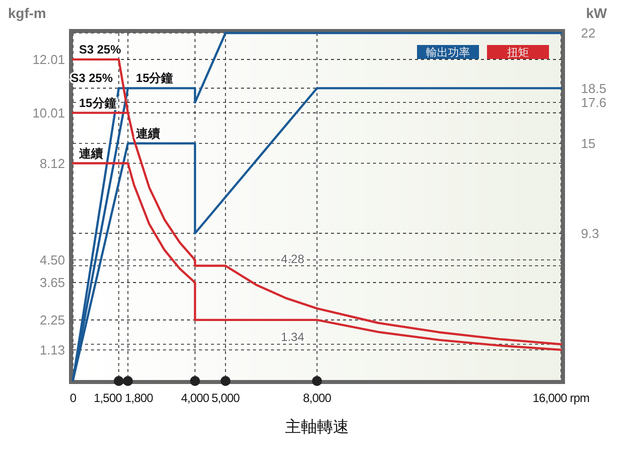  Describe the element at coordinates (52, 282) in the screenshot. I see `y-tick-label: 3.65` at that location.